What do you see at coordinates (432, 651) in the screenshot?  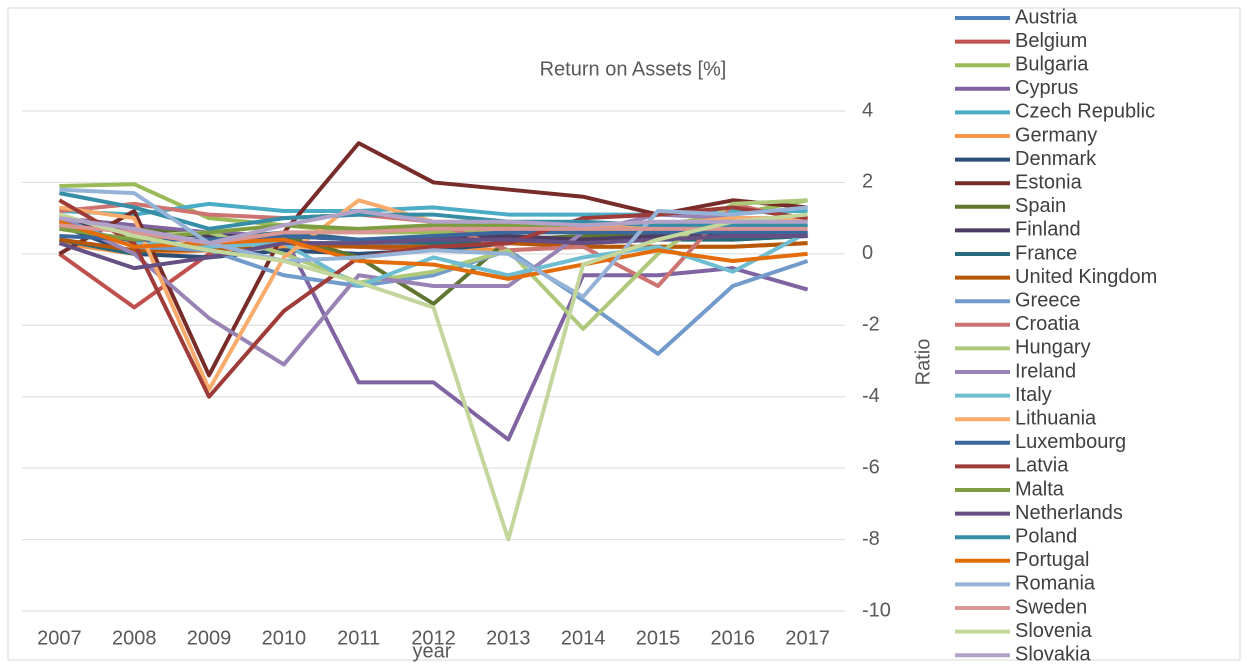 I see `x-axis-label: year` at bounding box center [432, 651].